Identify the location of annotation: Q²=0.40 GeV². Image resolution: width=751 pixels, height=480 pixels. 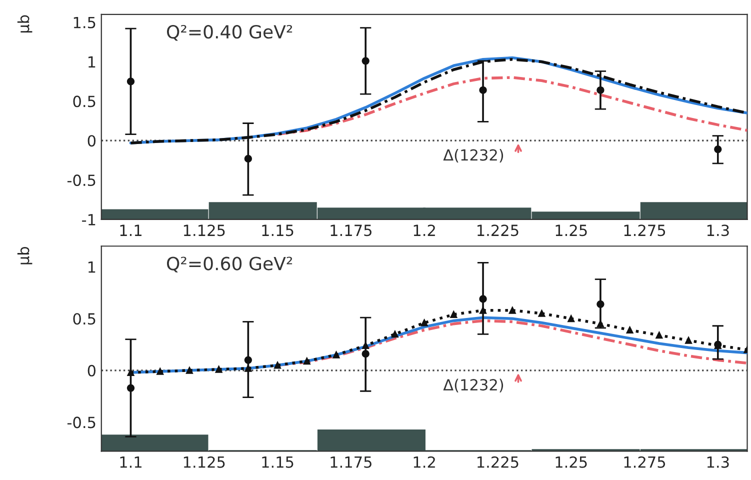
(229, 32).